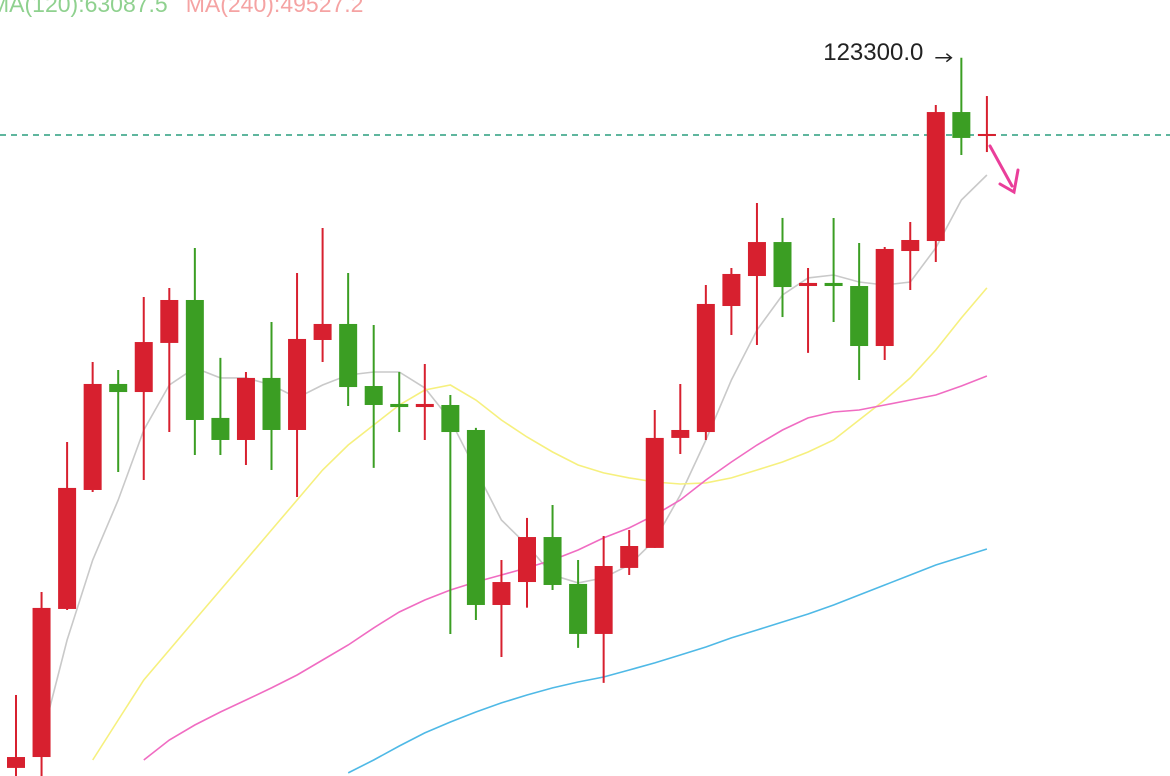  Describe the element at coordinates (84, 8) in the screenshot. I see `legend-entry: MA(120):63087.5` at that location.